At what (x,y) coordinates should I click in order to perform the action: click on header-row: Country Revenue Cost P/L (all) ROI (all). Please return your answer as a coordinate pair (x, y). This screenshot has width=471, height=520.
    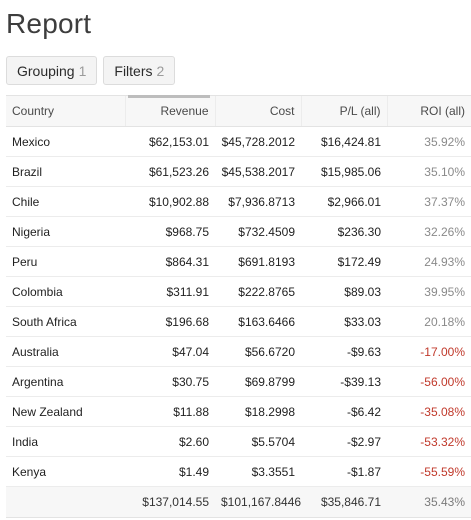
    Looking at the image, I should click on (238, 111).